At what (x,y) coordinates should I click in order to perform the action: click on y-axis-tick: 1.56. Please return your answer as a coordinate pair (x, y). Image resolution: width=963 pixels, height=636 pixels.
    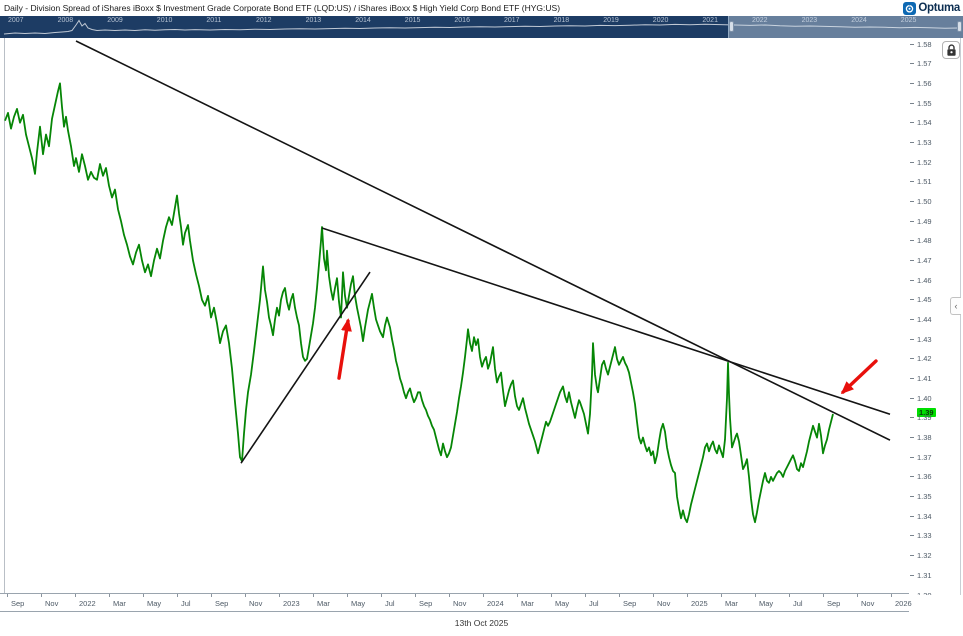
    Looking at the image, I should click on (921, 83).